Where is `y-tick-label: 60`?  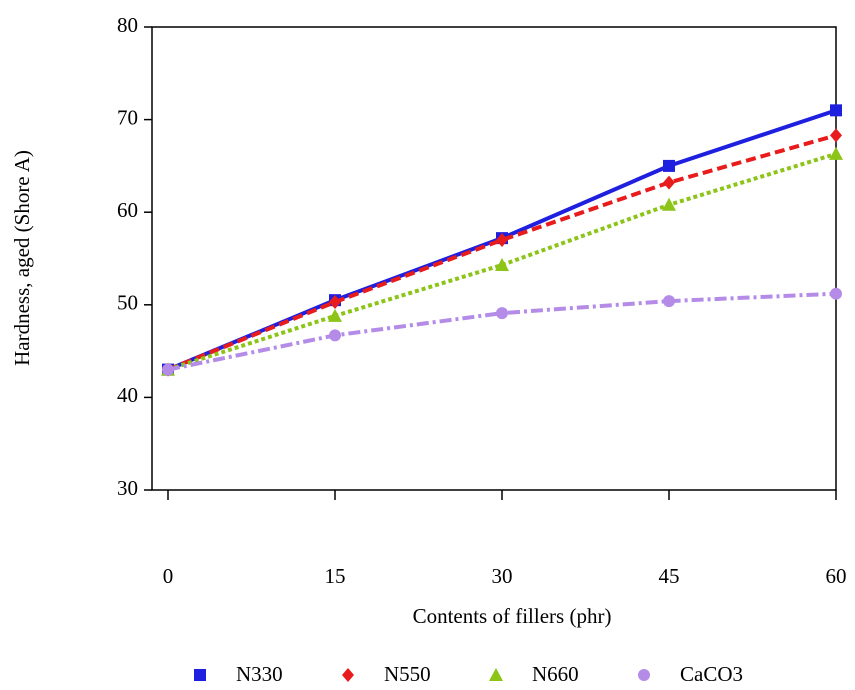 y-tick-label: 60 is located at coordinates (127, 210).